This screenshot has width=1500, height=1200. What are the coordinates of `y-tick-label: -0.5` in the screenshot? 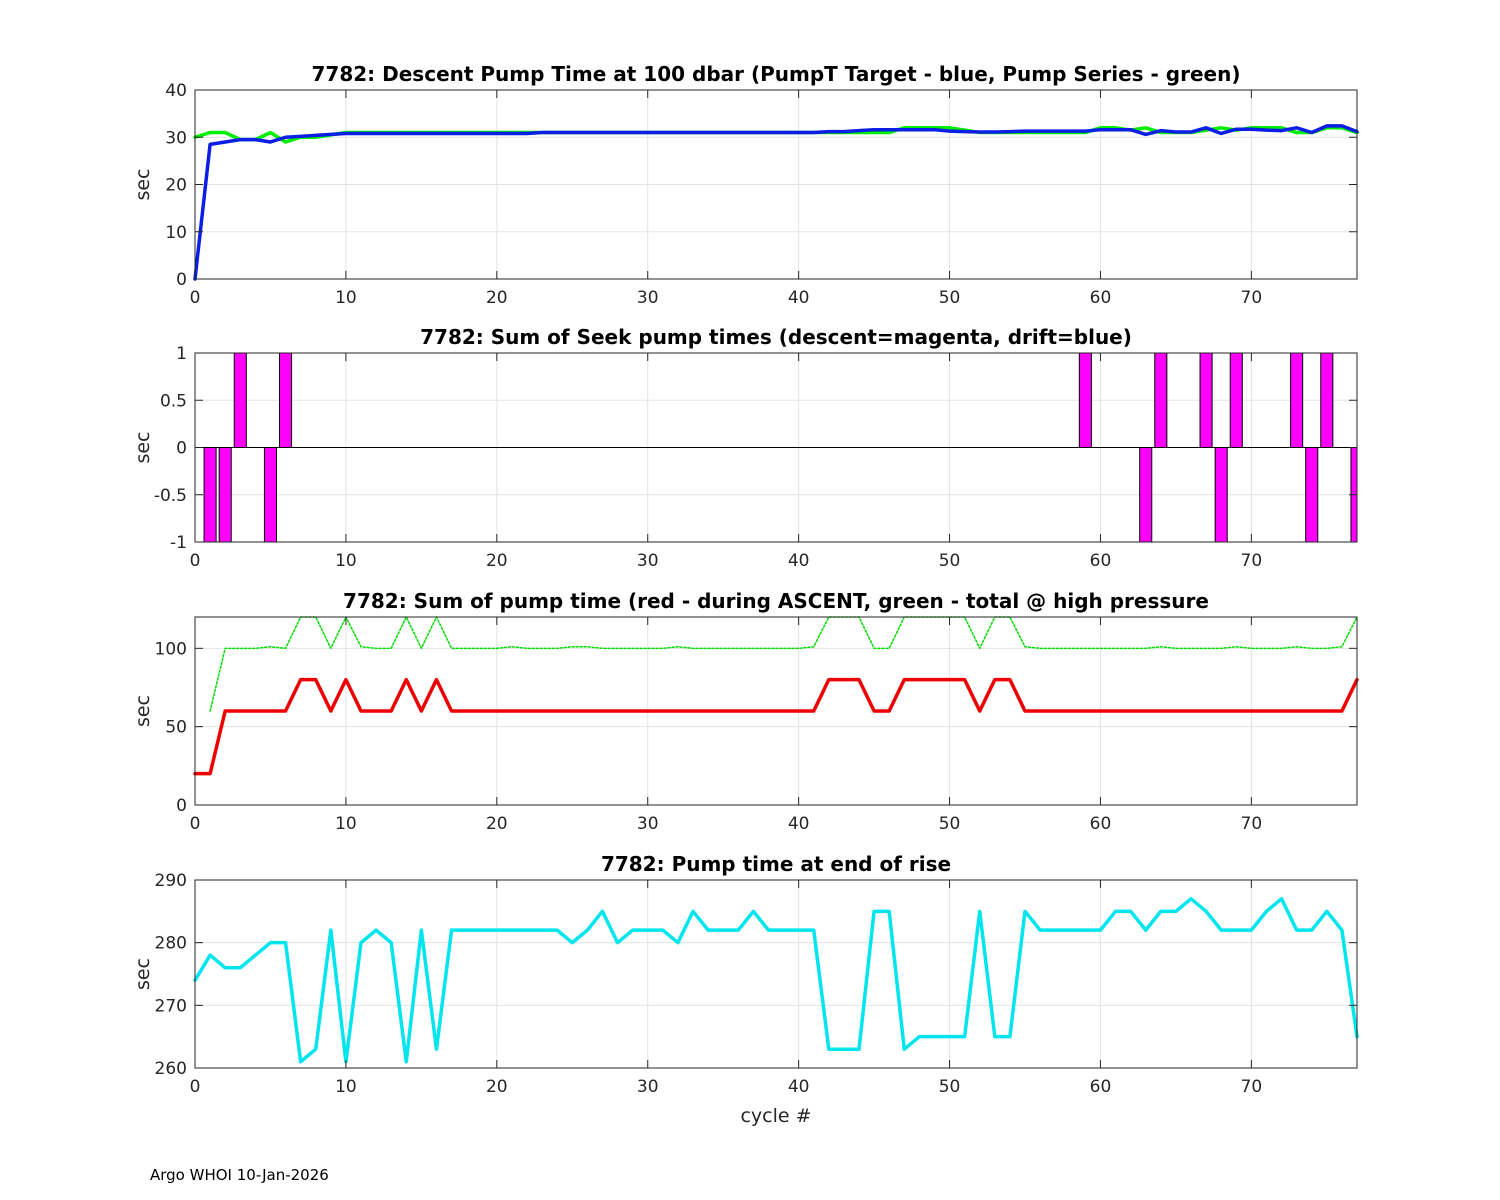 It's located at (170, 496).